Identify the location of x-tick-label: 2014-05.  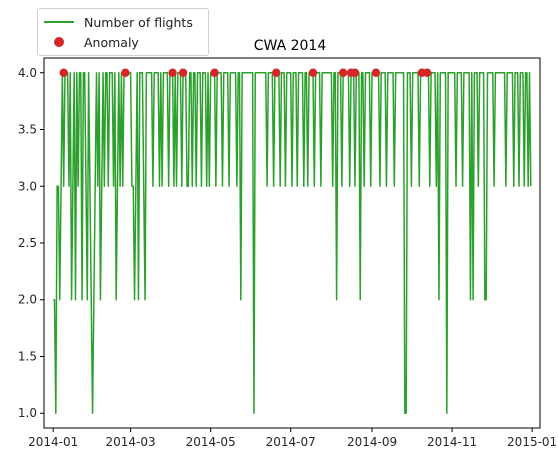
(211, 442).